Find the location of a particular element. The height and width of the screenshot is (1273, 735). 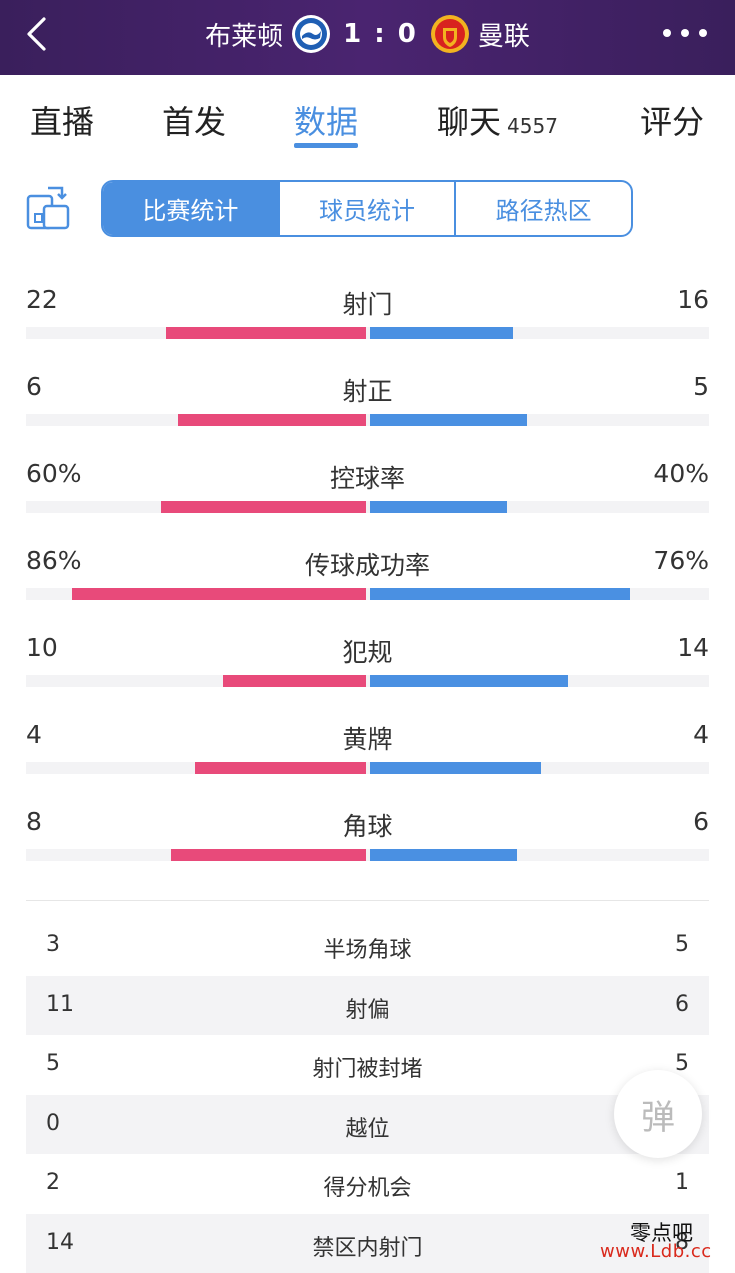

stat-away-value: 14 is located at coordinates (693, 647).